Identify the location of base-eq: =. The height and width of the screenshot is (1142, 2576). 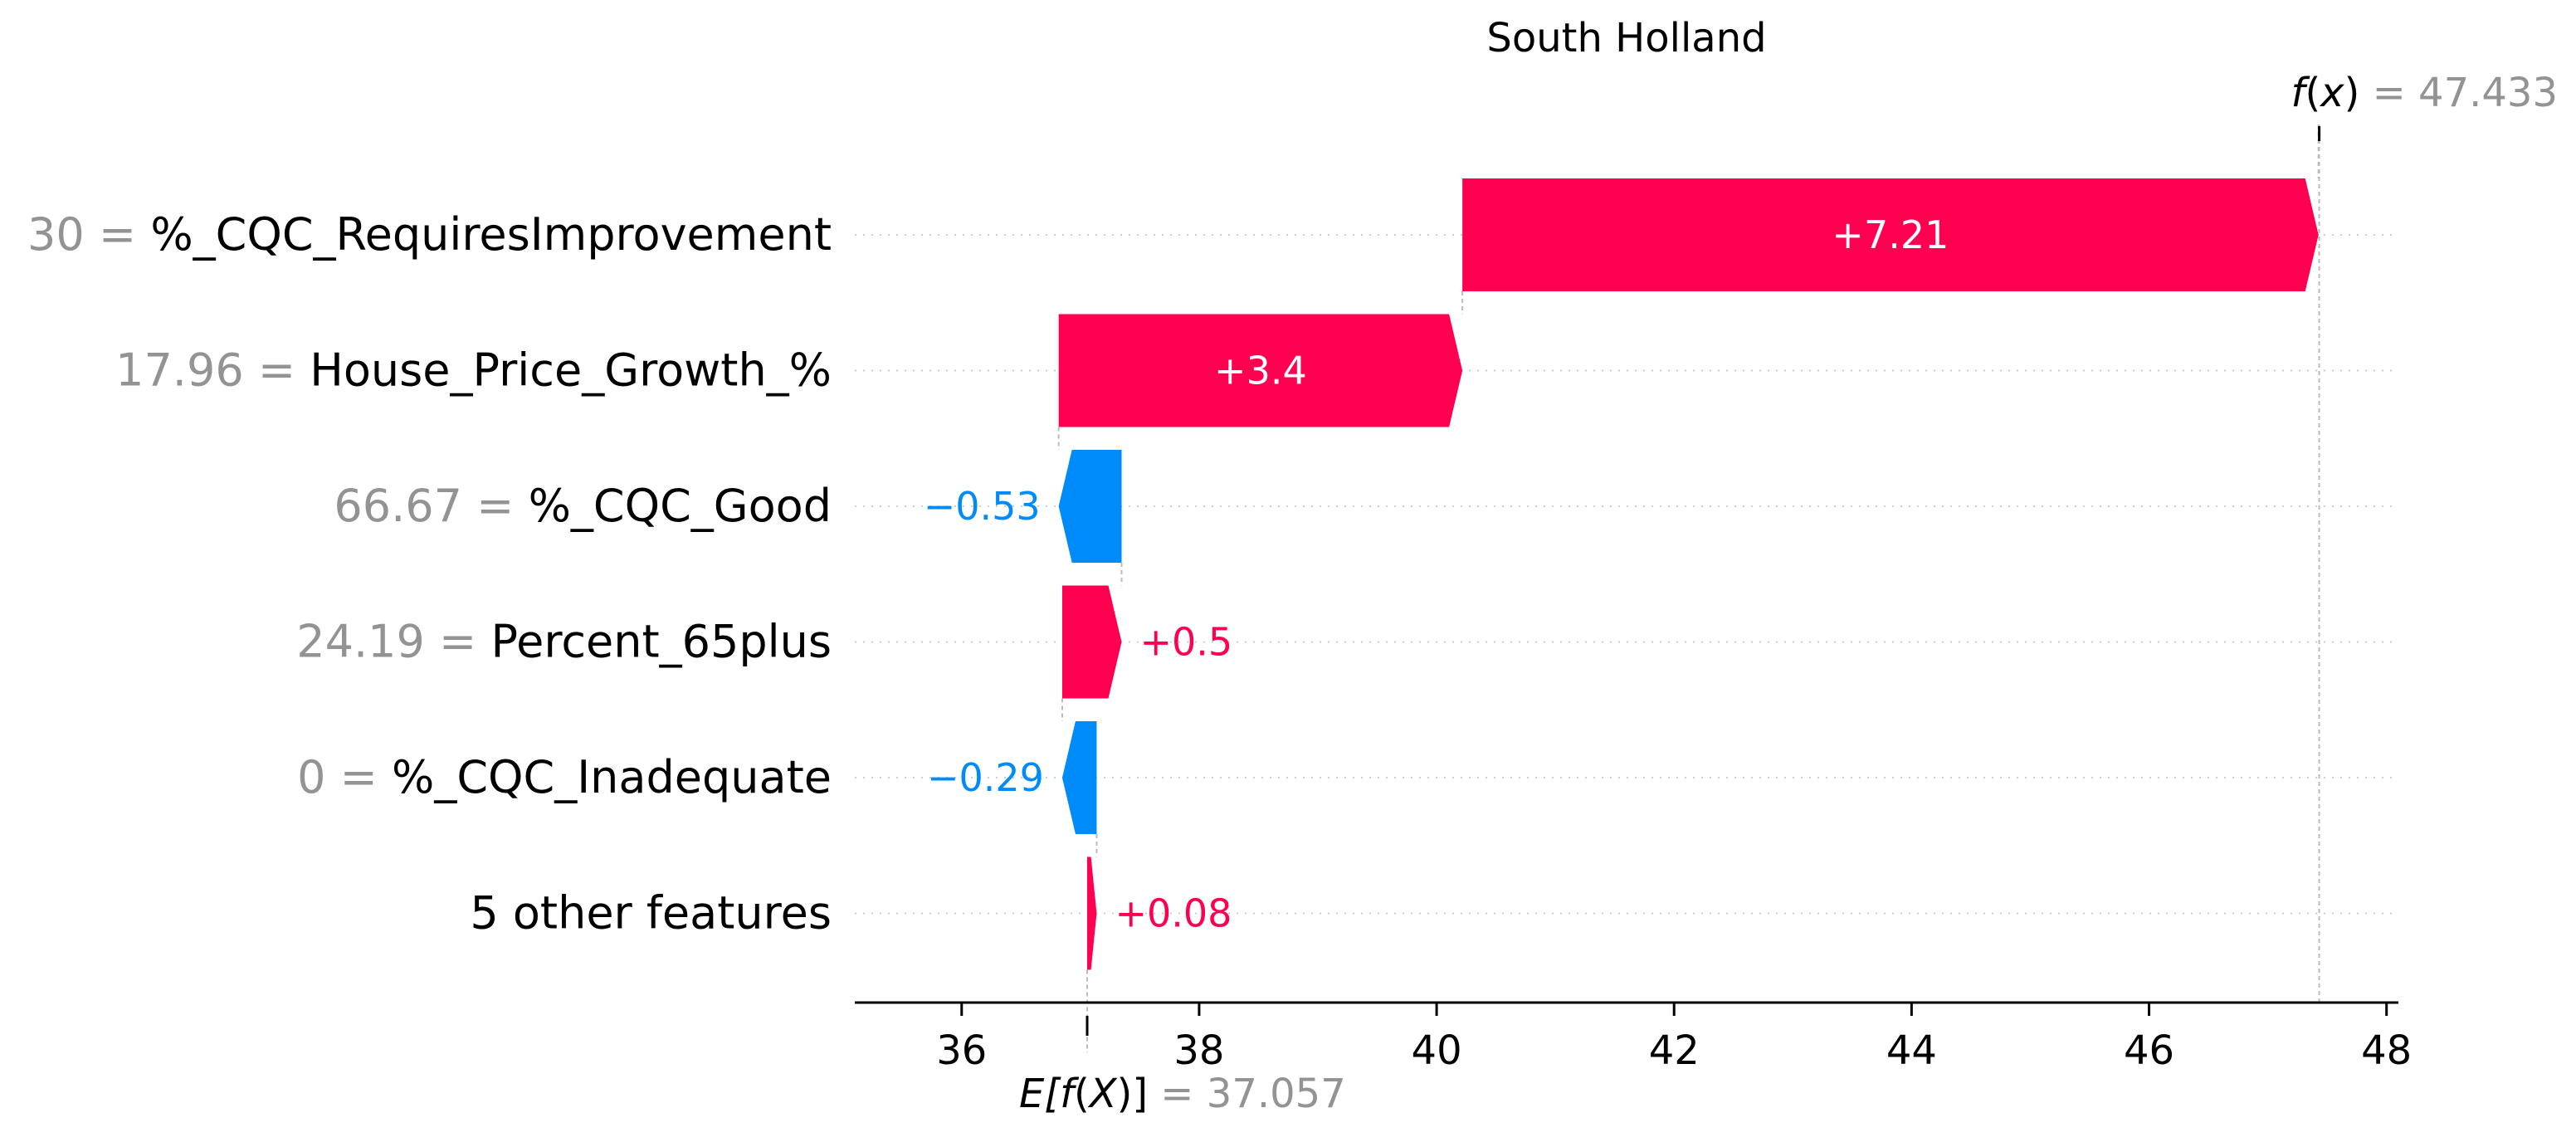
(1178, 1094).